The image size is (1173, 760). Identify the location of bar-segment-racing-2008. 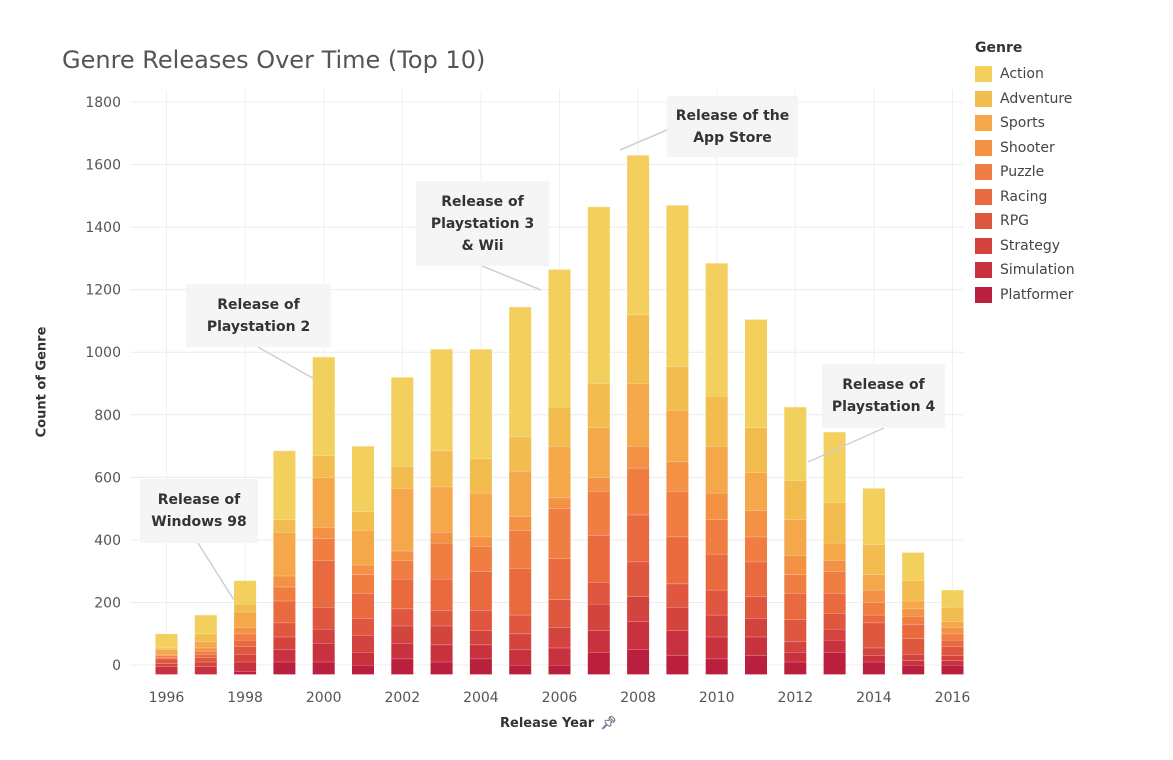
(638, 538).